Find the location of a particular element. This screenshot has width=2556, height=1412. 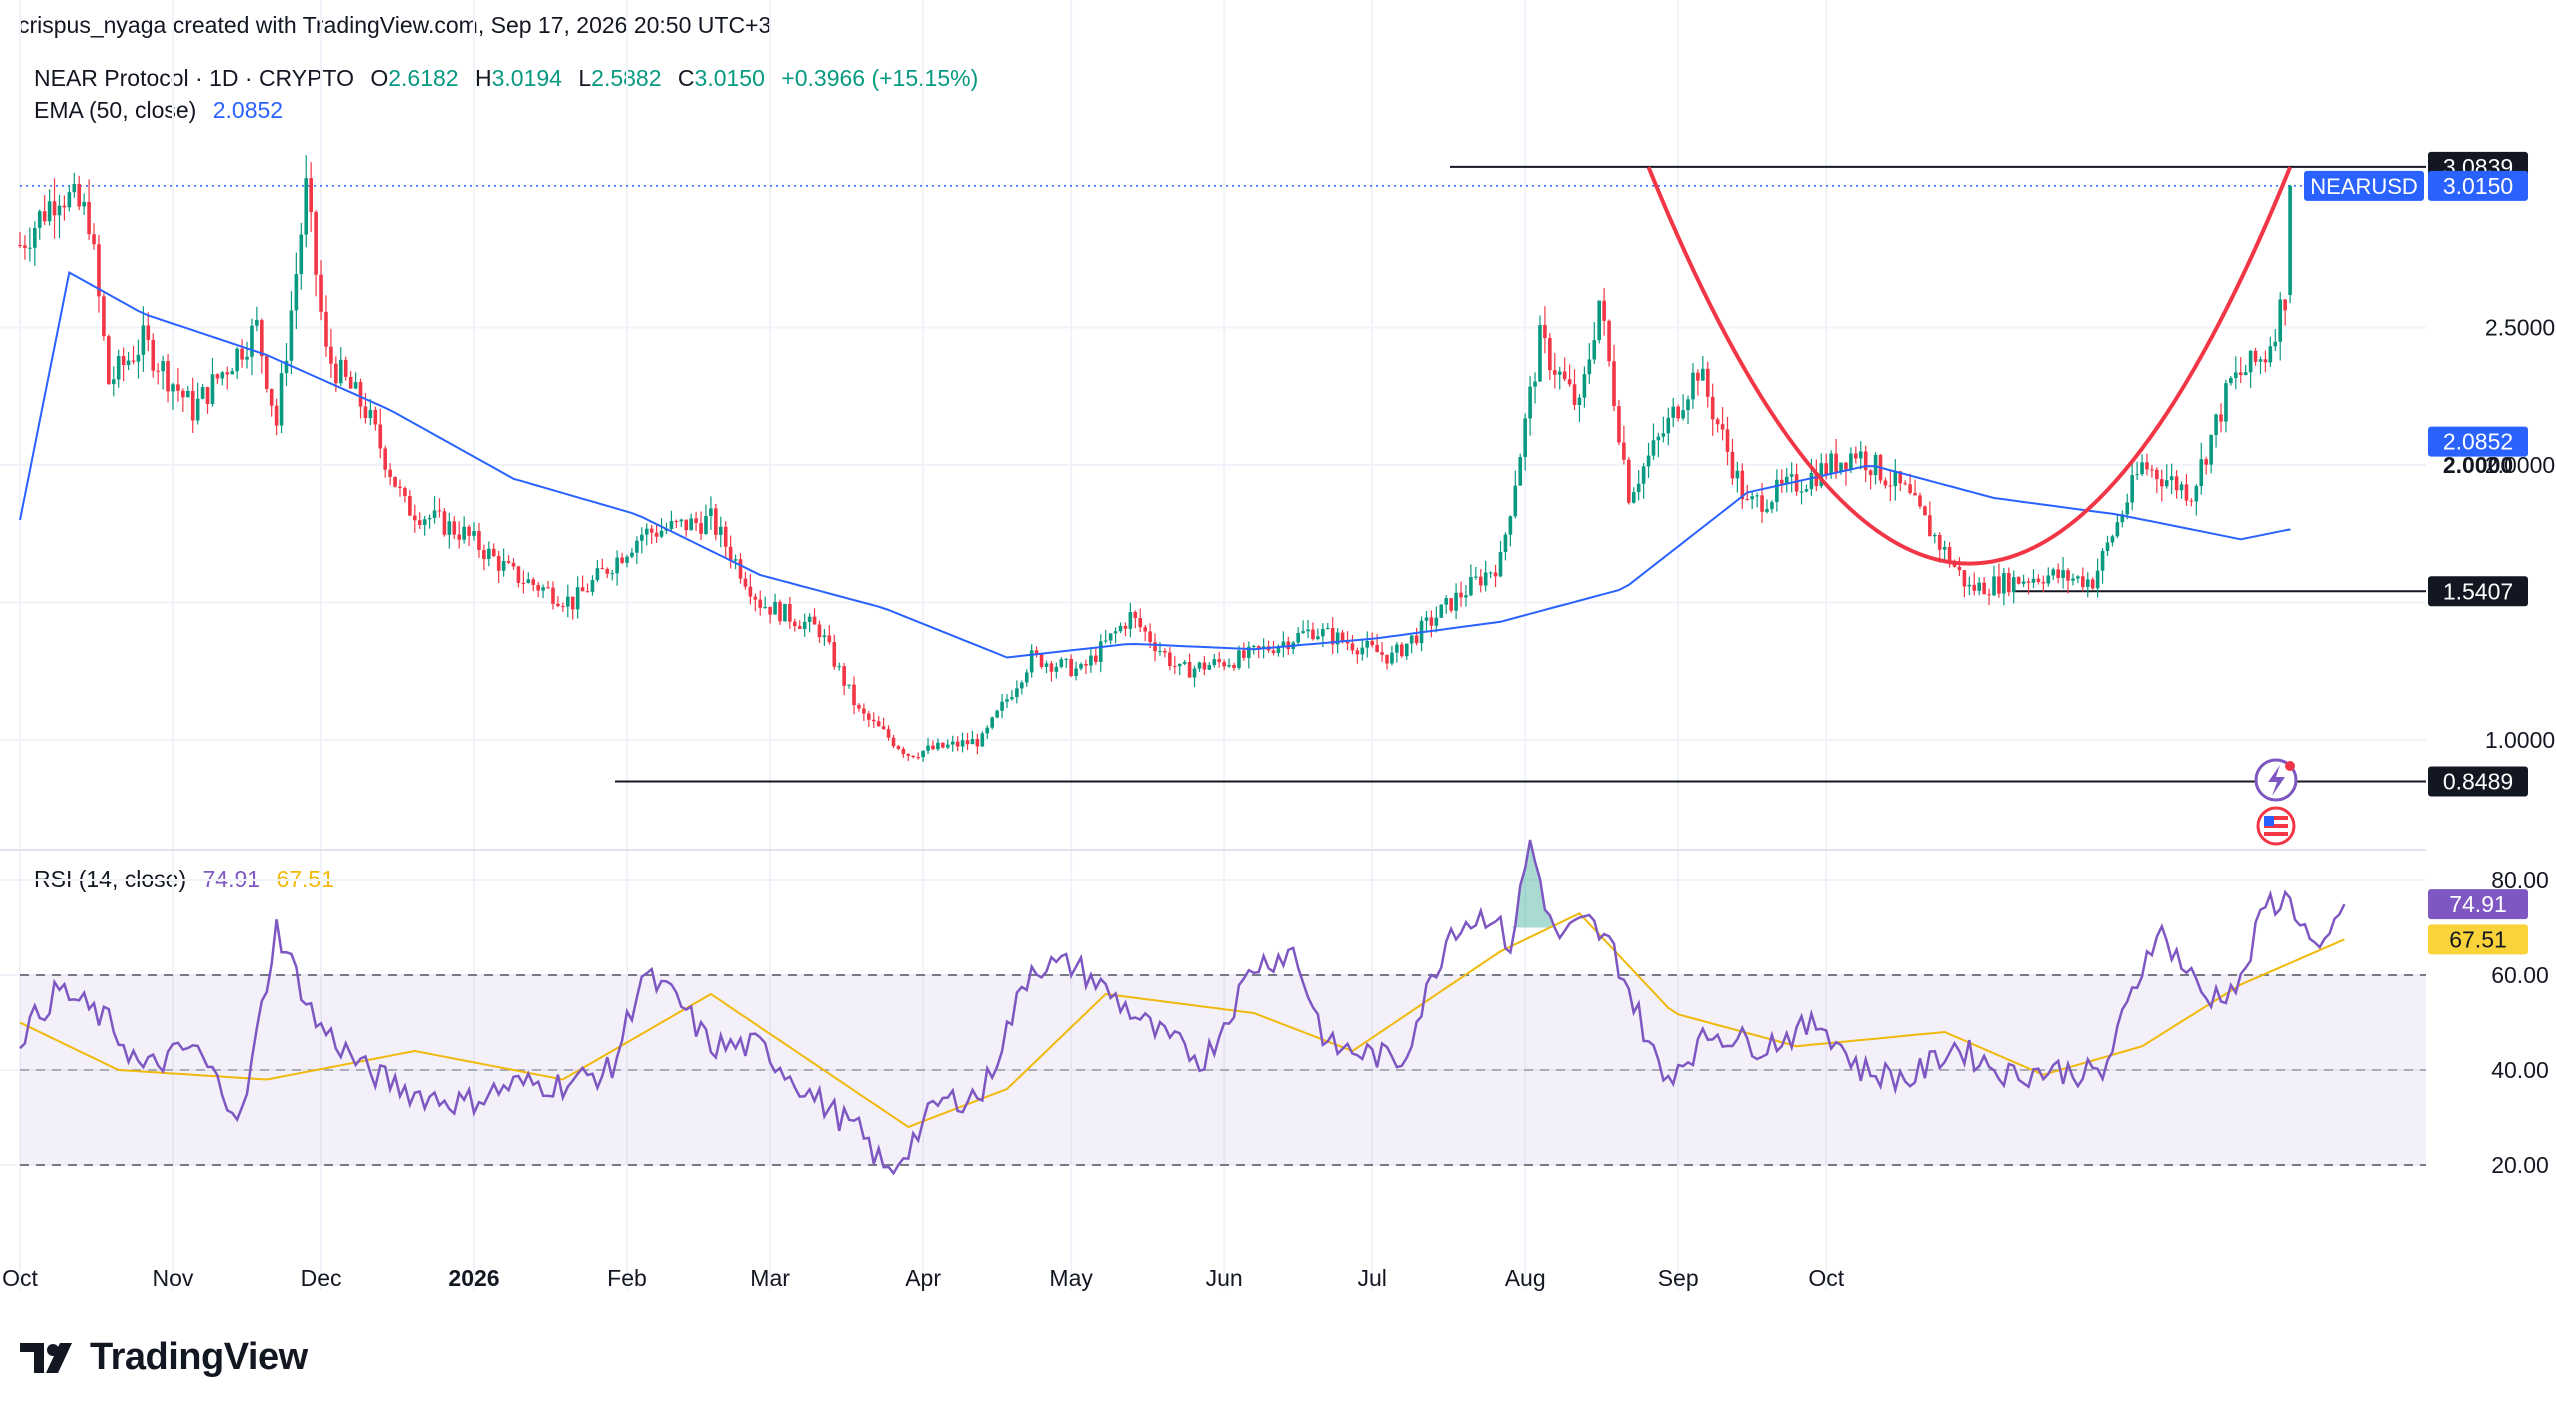

x-tick-11: Sep is located at coordinates (1678, 1278).